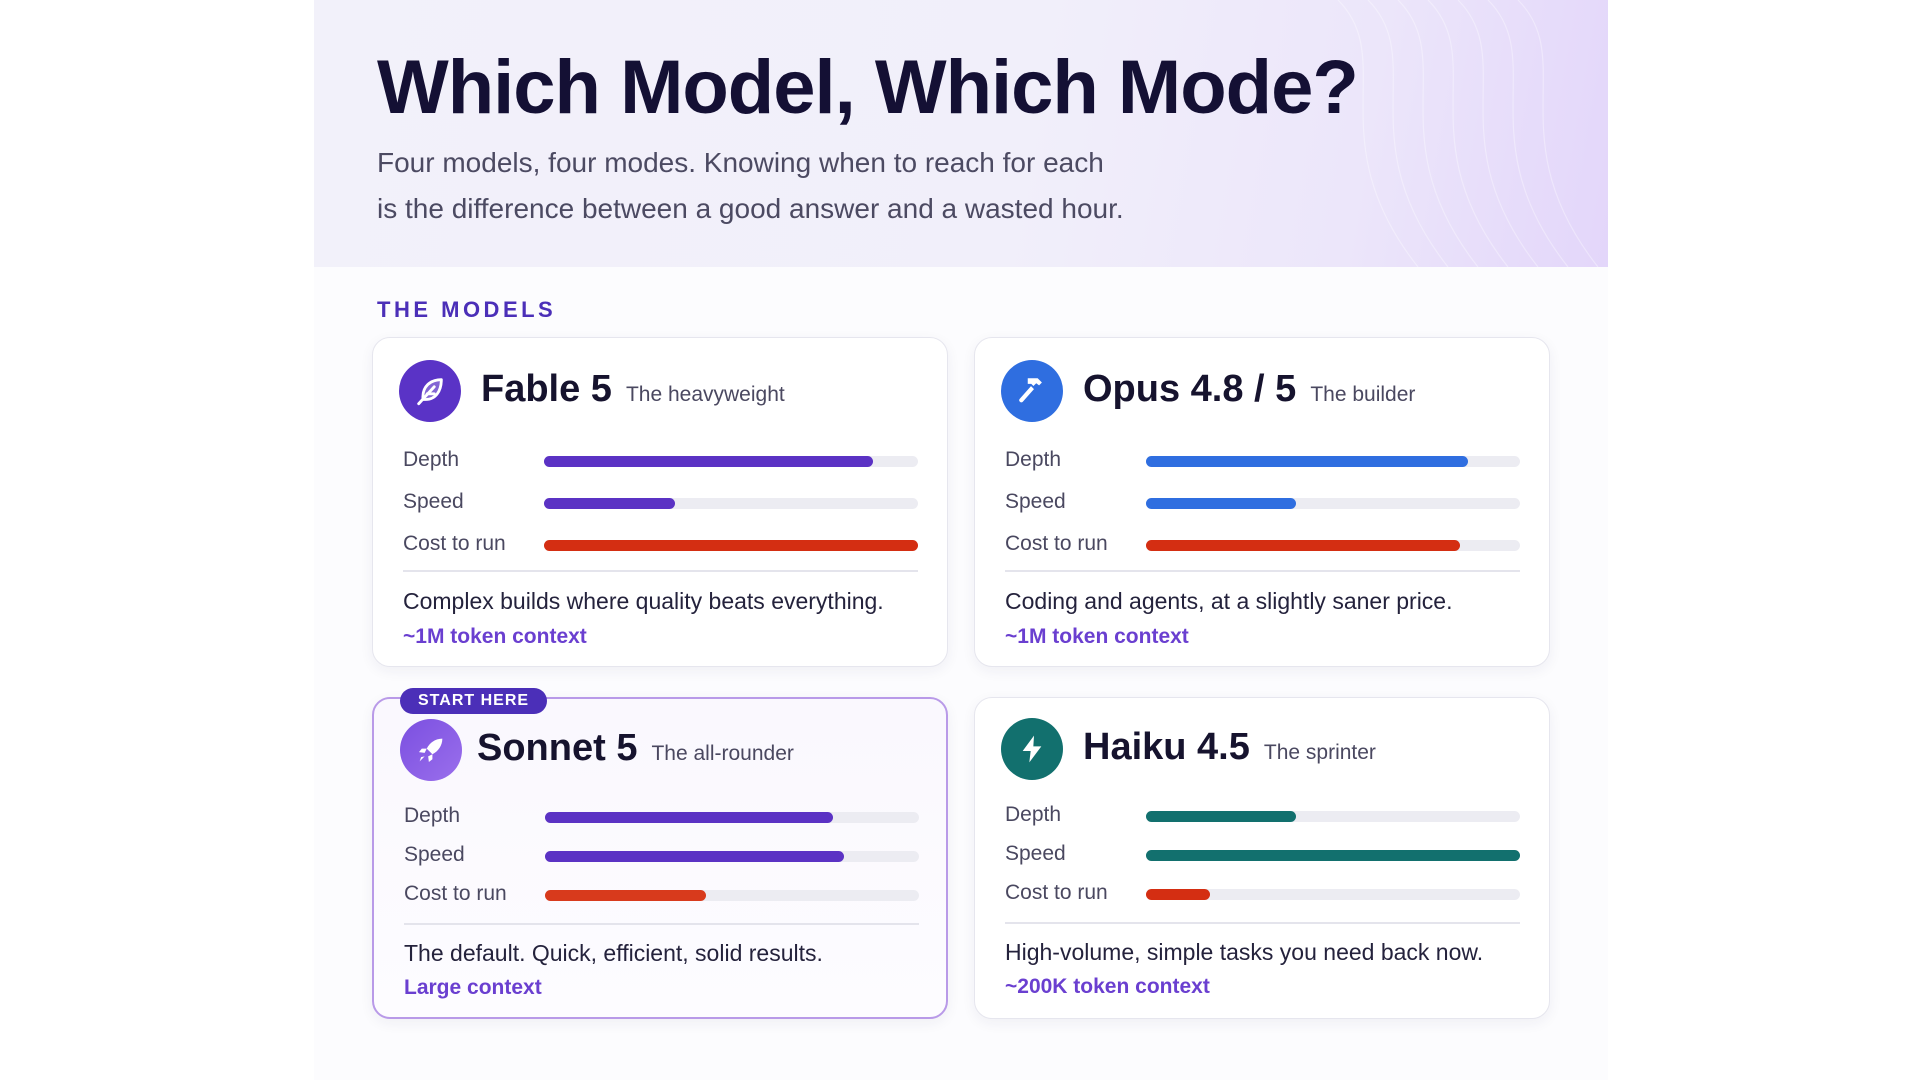 This screenshot has width=1920, height=1080. Describe the element at coordinates (1107, 986) in the screenshot. I see `model-context: ~200K token context` at that location.